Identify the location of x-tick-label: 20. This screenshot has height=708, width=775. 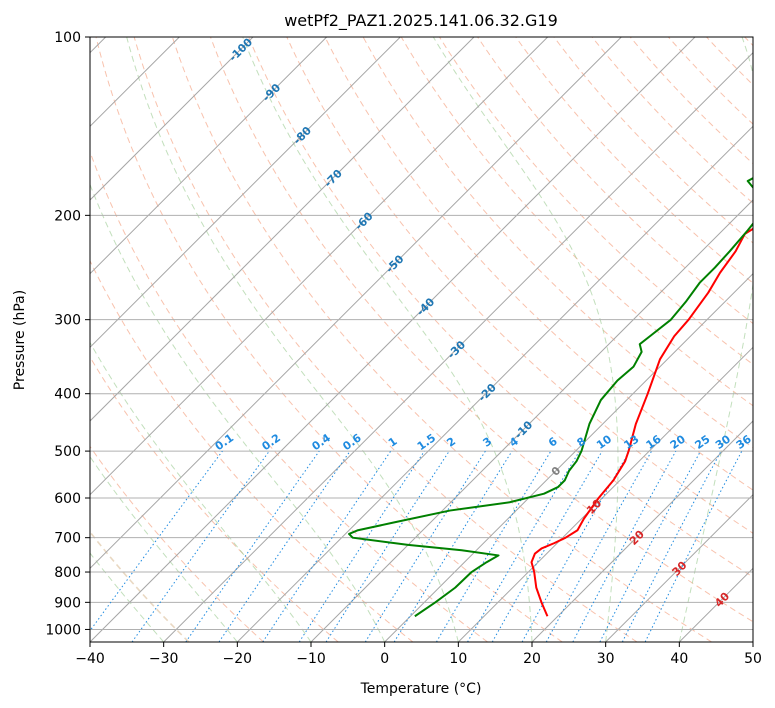
(532, 659).